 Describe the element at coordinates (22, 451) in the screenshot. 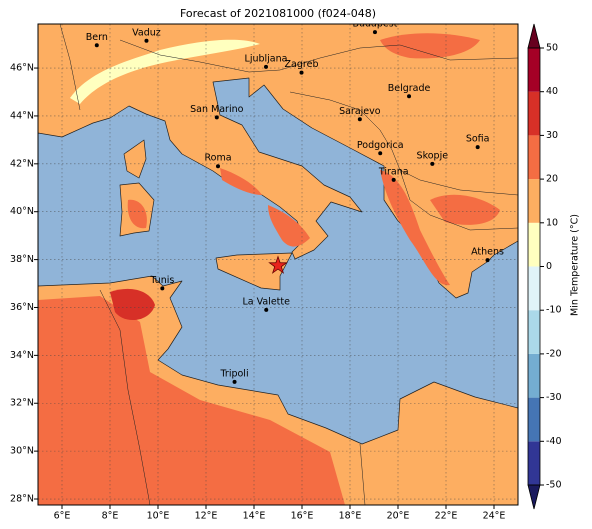

I see `lat-tick-label: 30°N` at that location.